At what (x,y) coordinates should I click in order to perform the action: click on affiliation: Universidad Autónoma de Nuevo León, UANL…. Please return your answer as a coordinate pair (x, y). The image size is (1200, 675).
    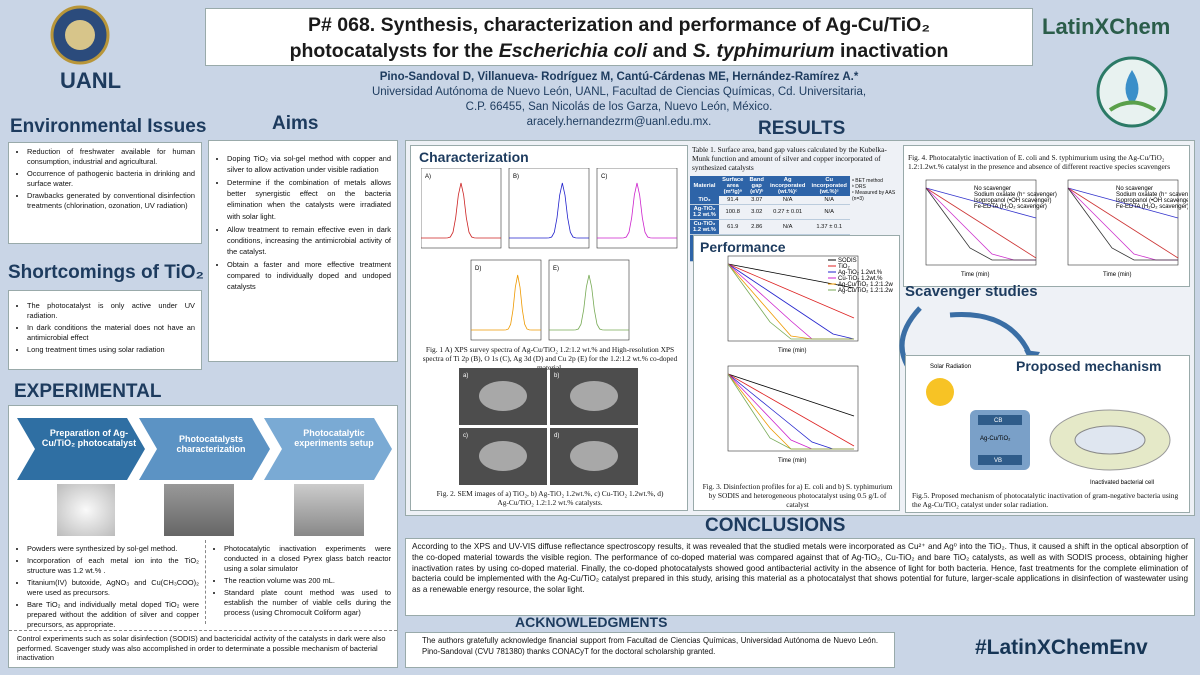
    Looking at the image, I should click on (619, 92).